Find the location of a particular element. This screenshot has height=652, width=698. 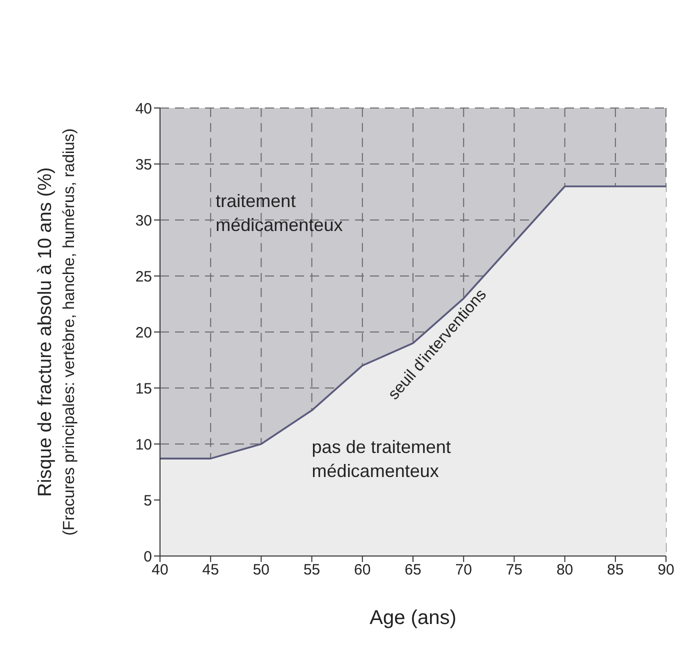

x-tick-label: 90 is located at coordinates (666, 570).